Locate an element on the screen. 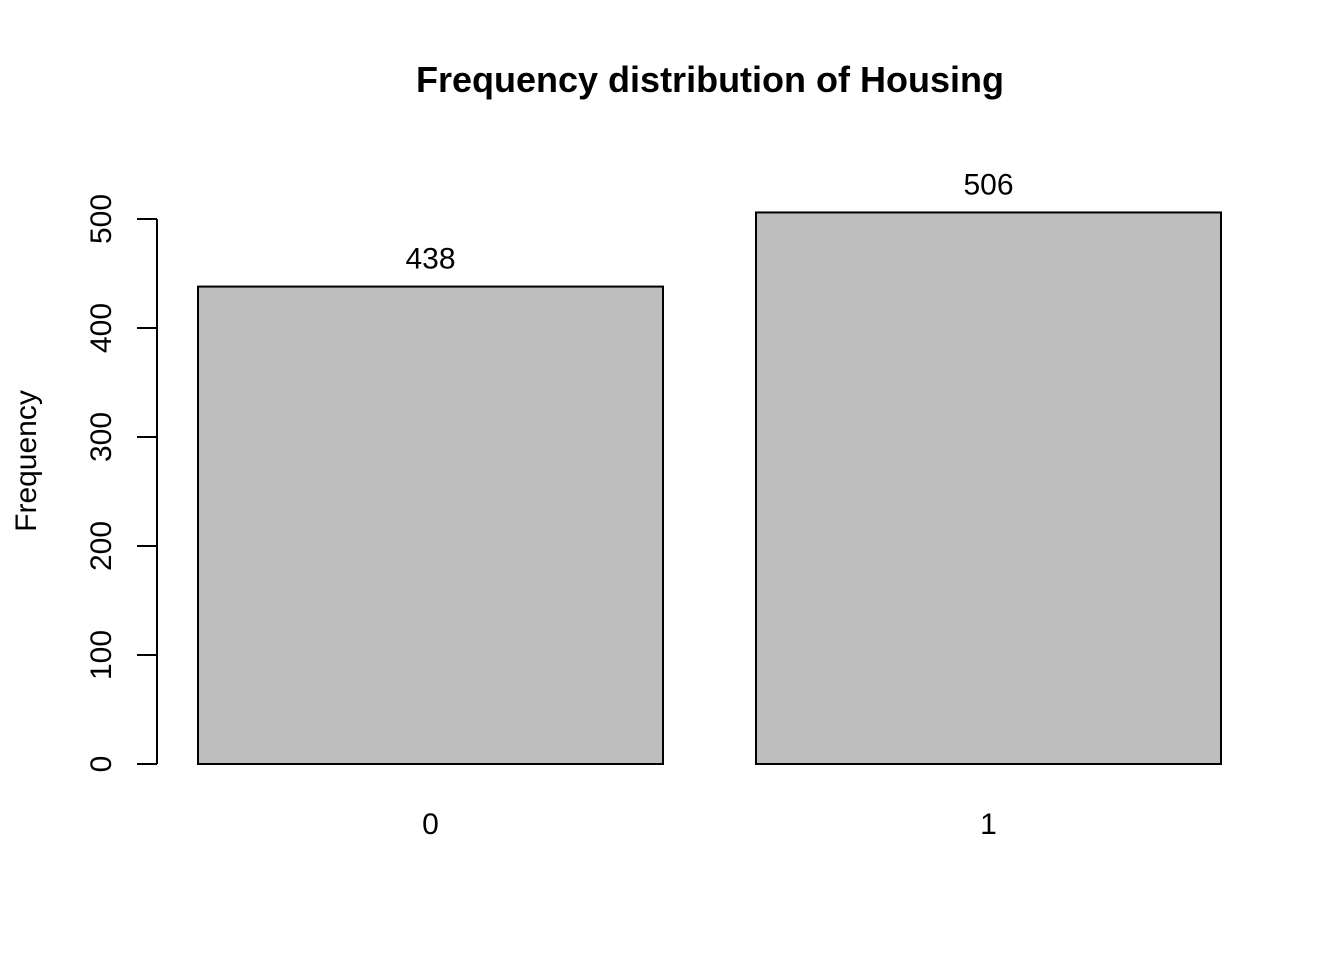  y-tick-label-300: 300 is located at coordinates (101, 437).